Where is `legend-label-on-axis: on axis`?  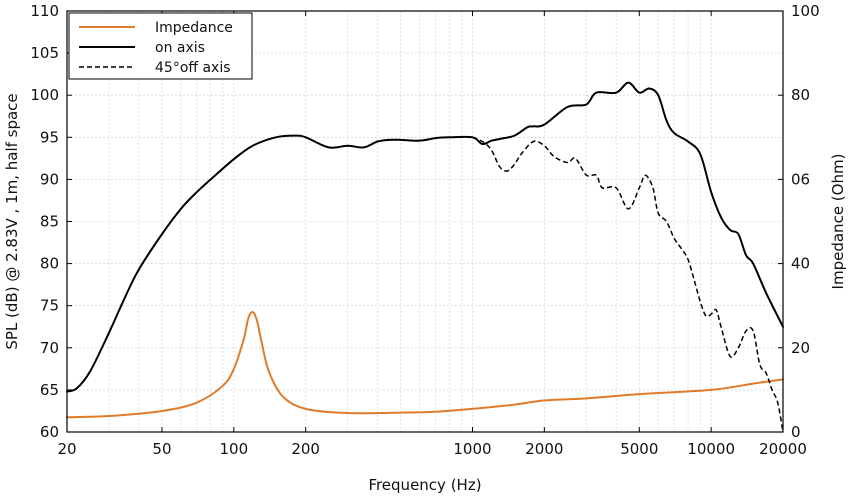 legend-label-on-axis: on axis is located at coordinates (180, 48).